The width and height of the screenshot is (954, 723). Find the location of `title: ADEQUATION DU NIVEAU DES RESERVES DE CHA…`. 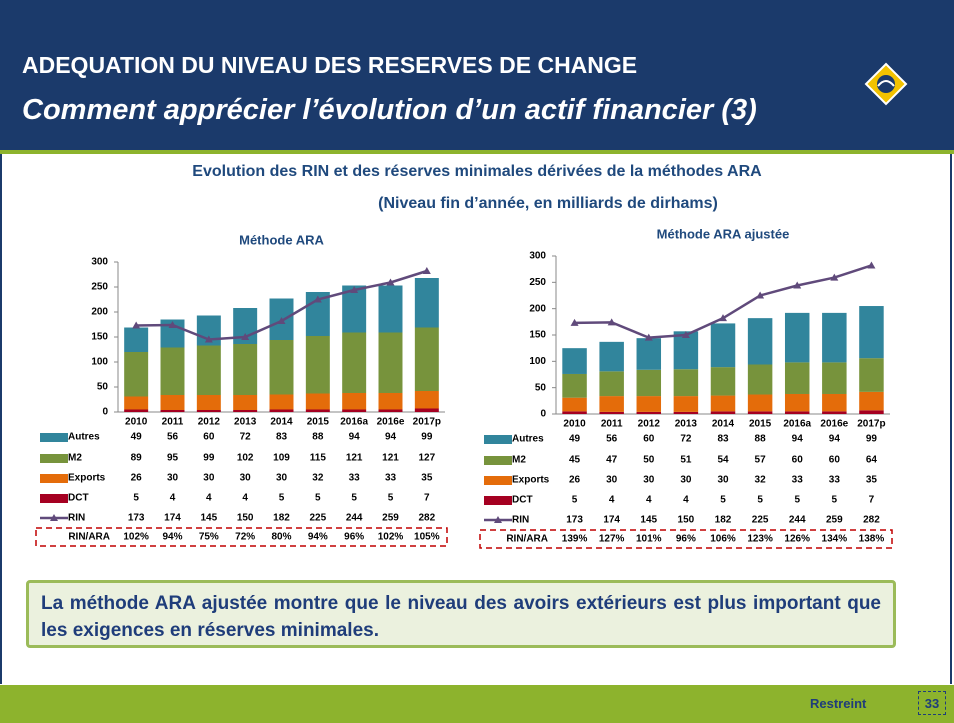

title: ADEQUATION DU NIVEAU DES RESERVES DE CHA… is located at coordinates (330, 65).